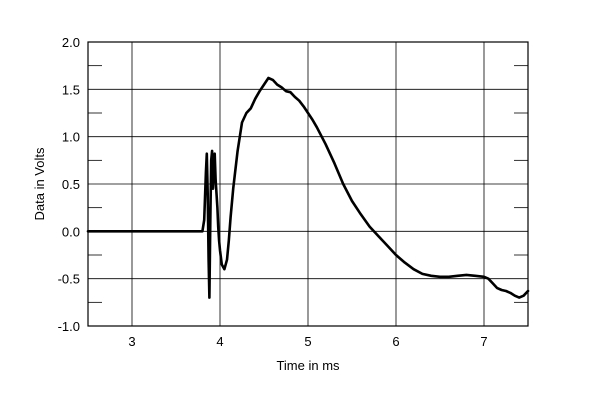  I want to click on y-tick-label: 1.0, so click(71, 137).